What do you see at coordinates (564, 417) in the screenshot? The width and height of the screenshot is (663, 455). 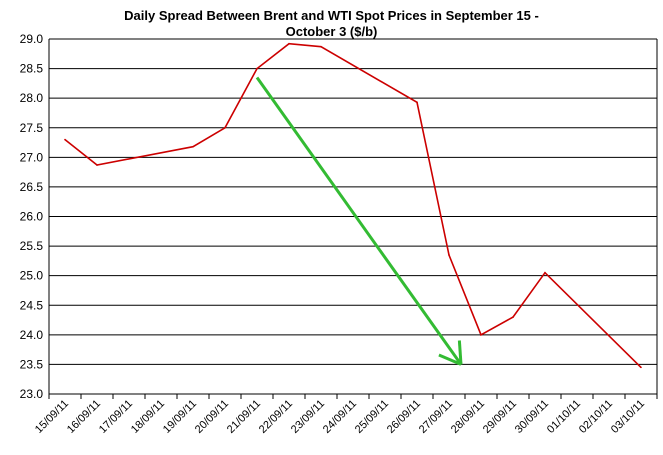 I see `x-tick-label-16: 01/10/11` at bounding box center [564, 417].